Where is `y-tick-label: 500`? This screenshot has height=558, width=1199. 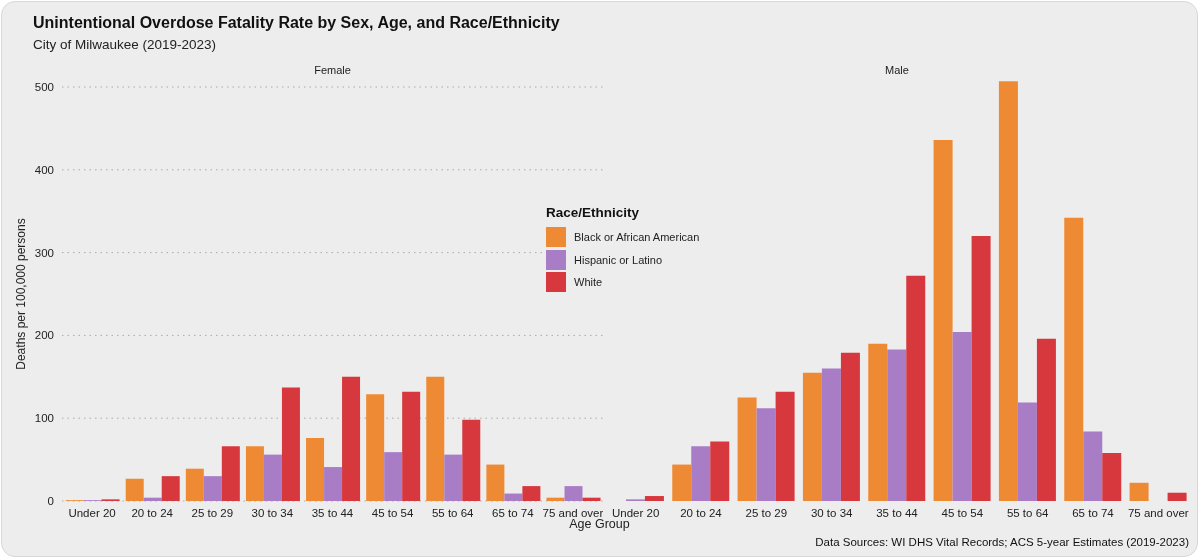 y-tick-label: 500 is located at coordinates (44, 87).